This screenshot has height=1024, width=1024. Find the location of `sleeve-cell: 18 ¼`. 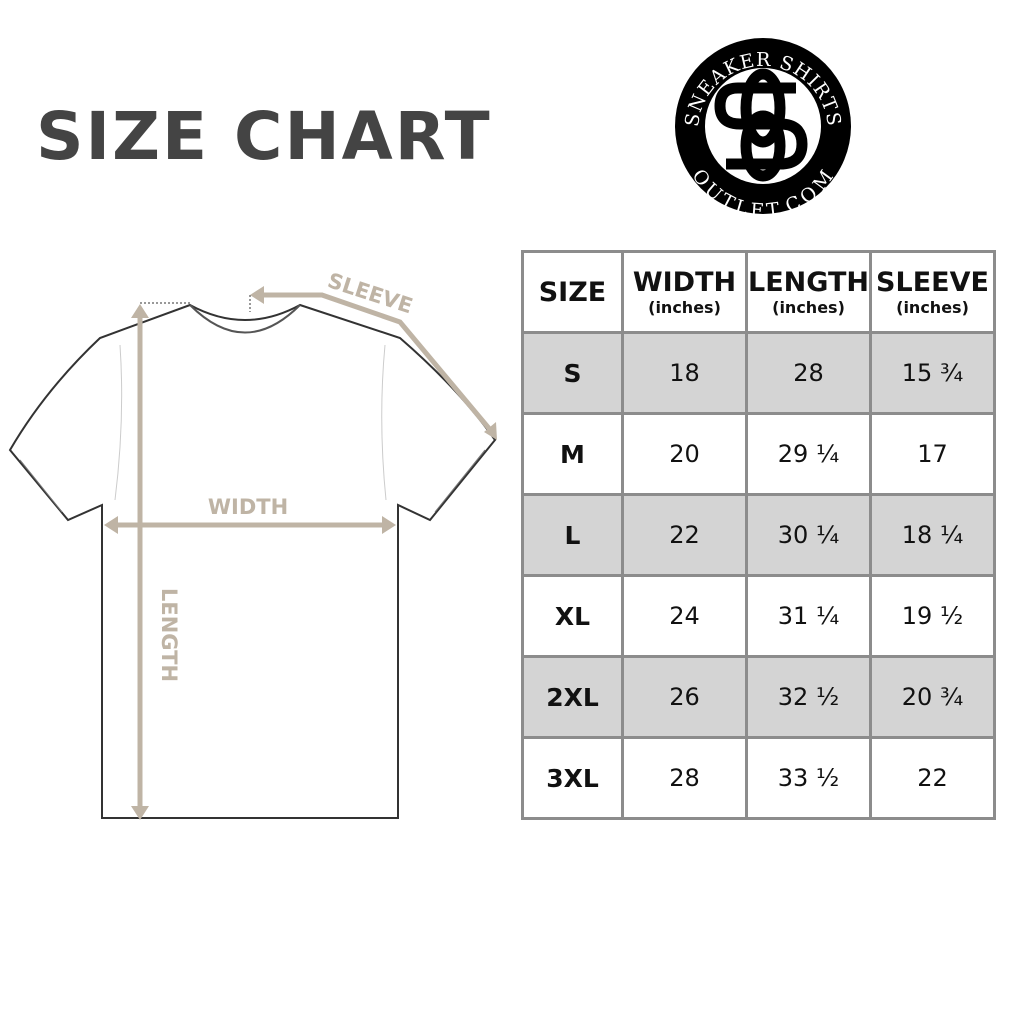

sleeve-cell: 18 ¼ is located at coordinates (932, 535).